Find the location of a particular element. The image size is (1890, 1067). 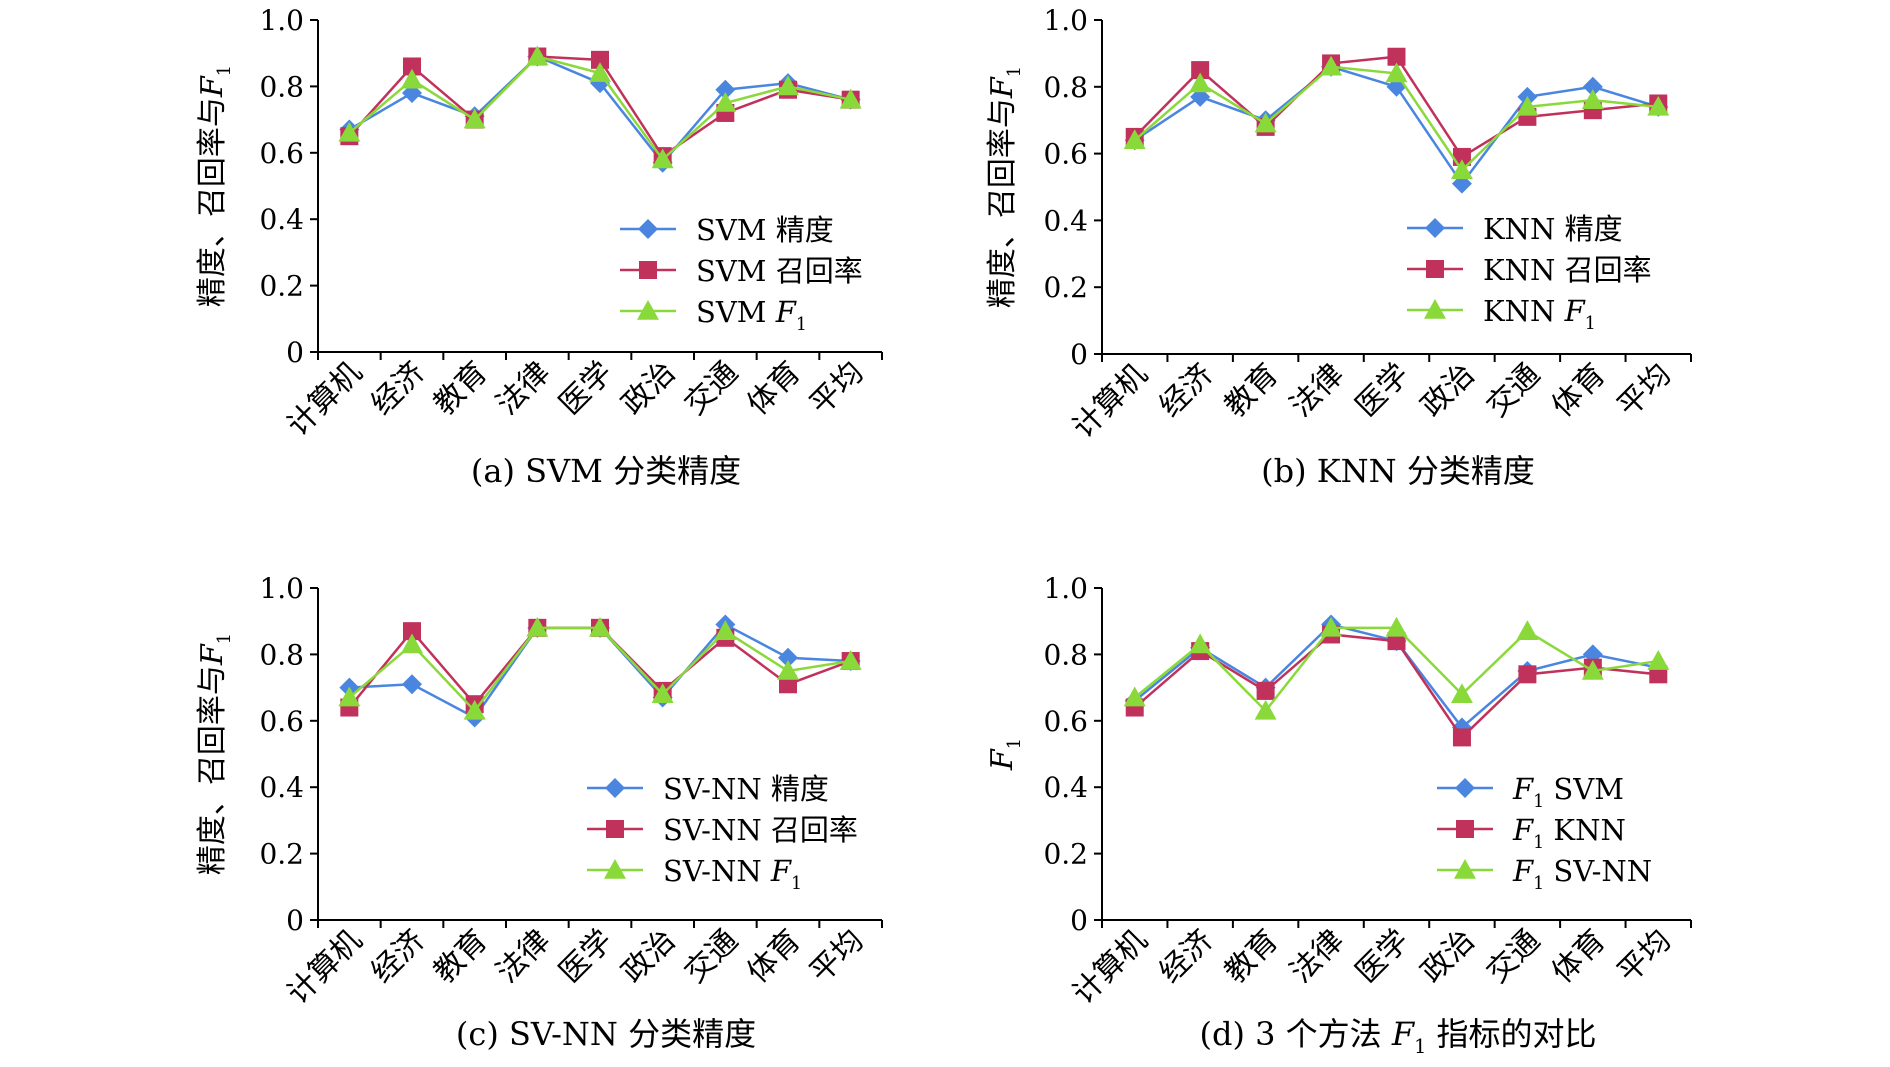

legend-label: SVM 精度 is located at coordinates (765, 230).